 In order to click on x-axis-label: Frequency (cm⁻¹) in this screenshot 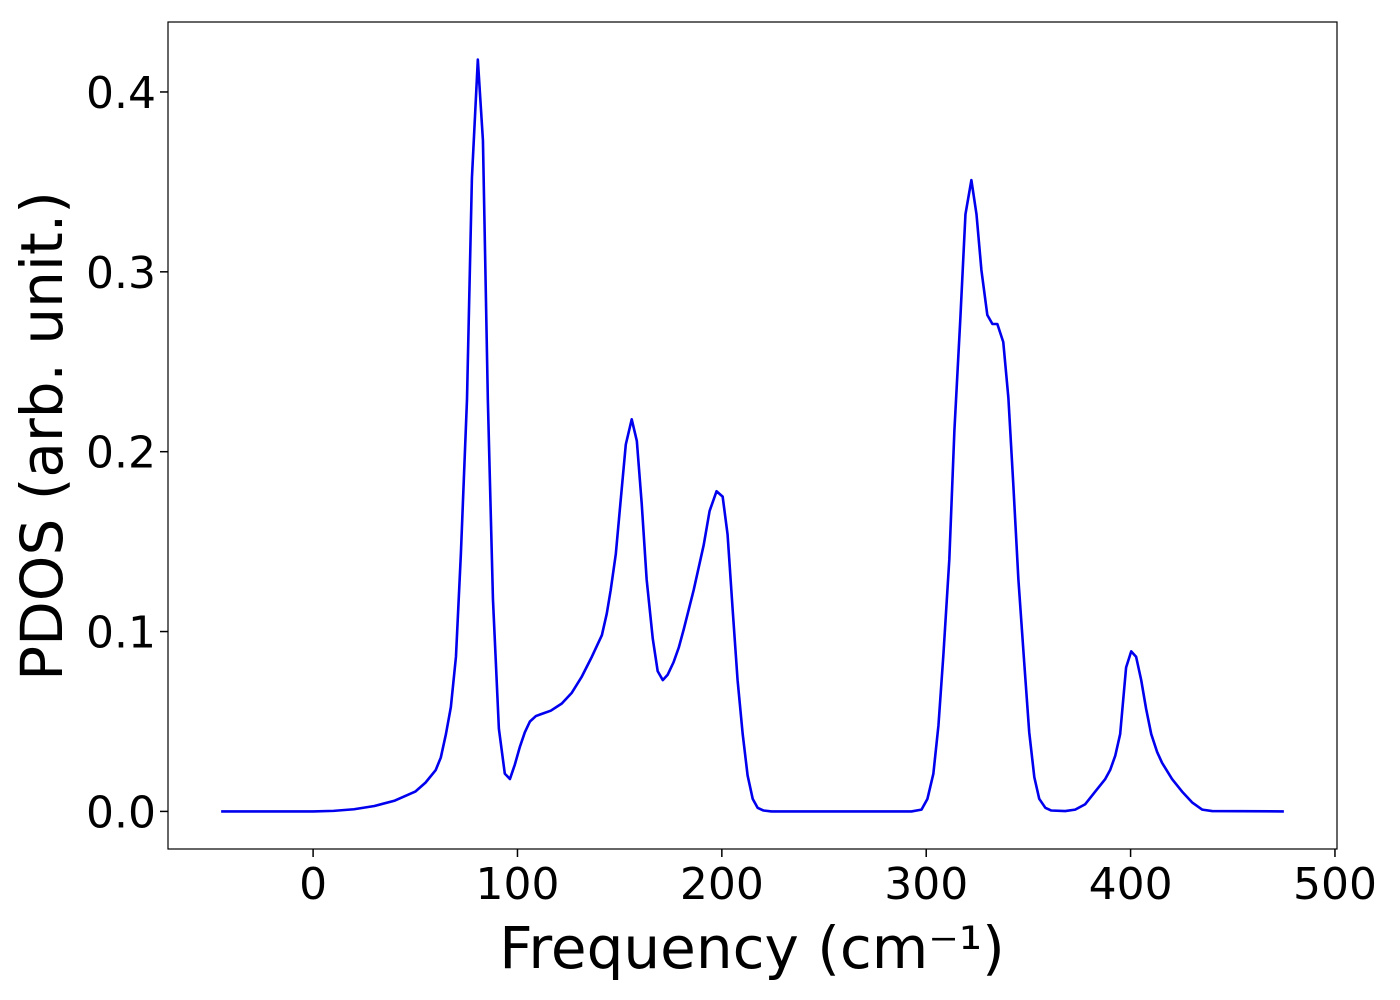, I will do `click(752, 948)`.